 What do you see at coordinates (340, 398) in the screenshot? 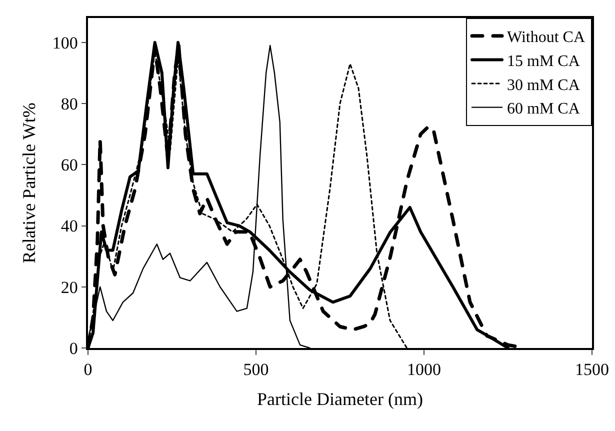
I see `x-axis-title: Particle Diameter (nm)` at bounding box center [340, 398].